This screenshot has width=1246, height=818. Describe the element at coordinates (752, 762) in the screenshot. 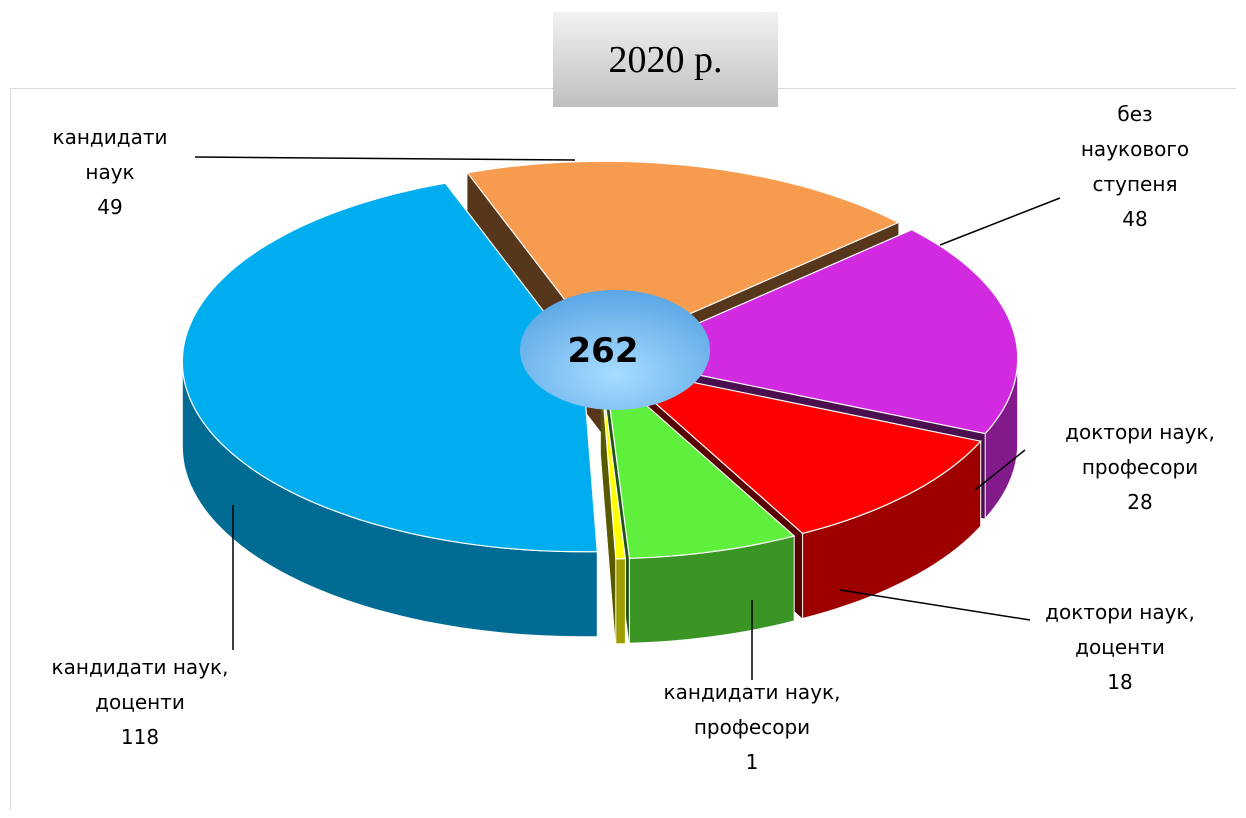

I see `value-label: 1` at that location.